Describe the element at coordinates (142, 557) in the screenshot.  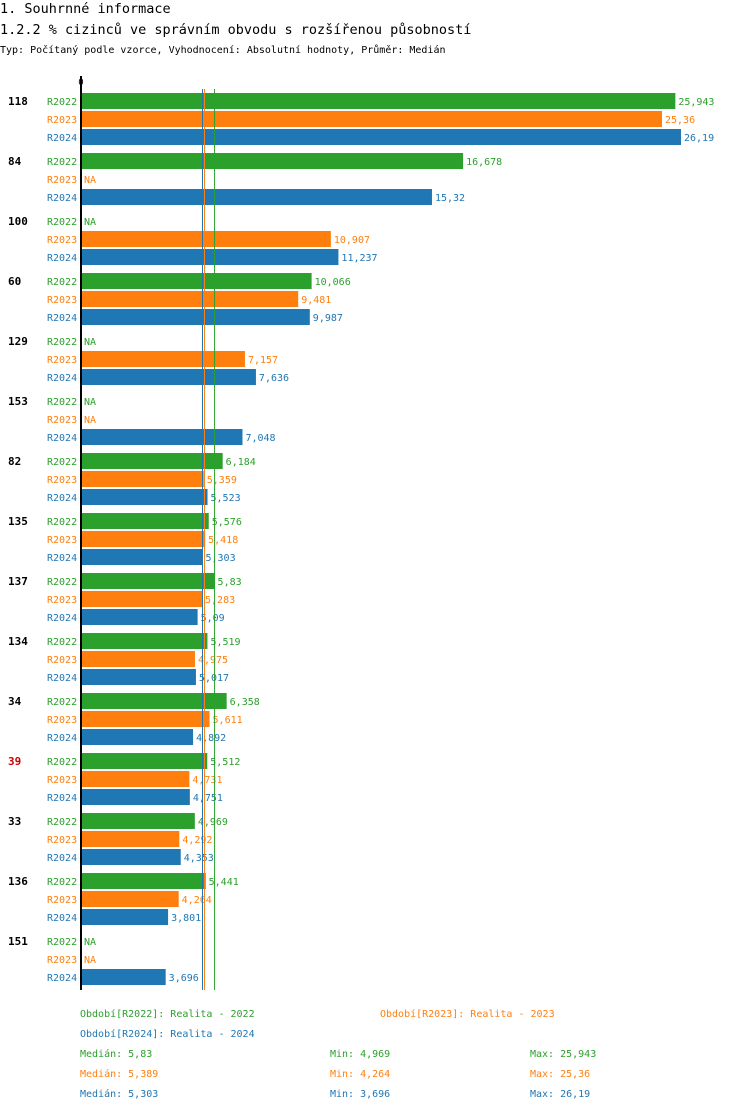
I see `bar-135-R2024` at that location.